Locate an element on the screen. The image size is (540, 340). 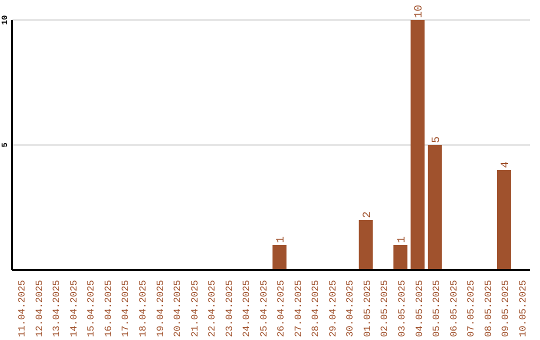
x-tick-label: 06.05.2025 is located at coordinates (454, 309).